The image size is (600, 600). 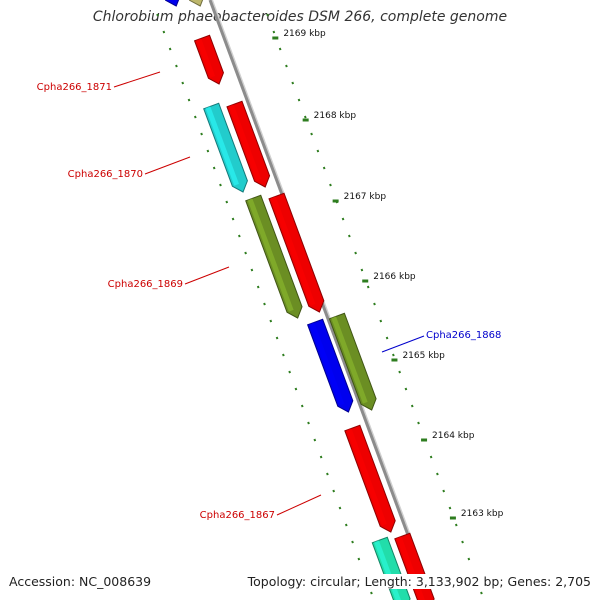 I want to click on ruler-label: 2164 kbp, so click(x=453, y=436).